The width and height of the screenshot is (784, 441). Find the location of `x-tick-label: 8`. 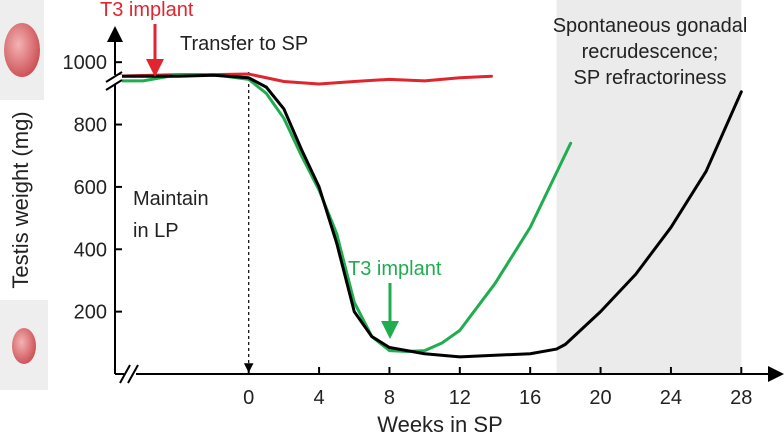

x-tick-label: 8 is located at coordinates (389, 398).